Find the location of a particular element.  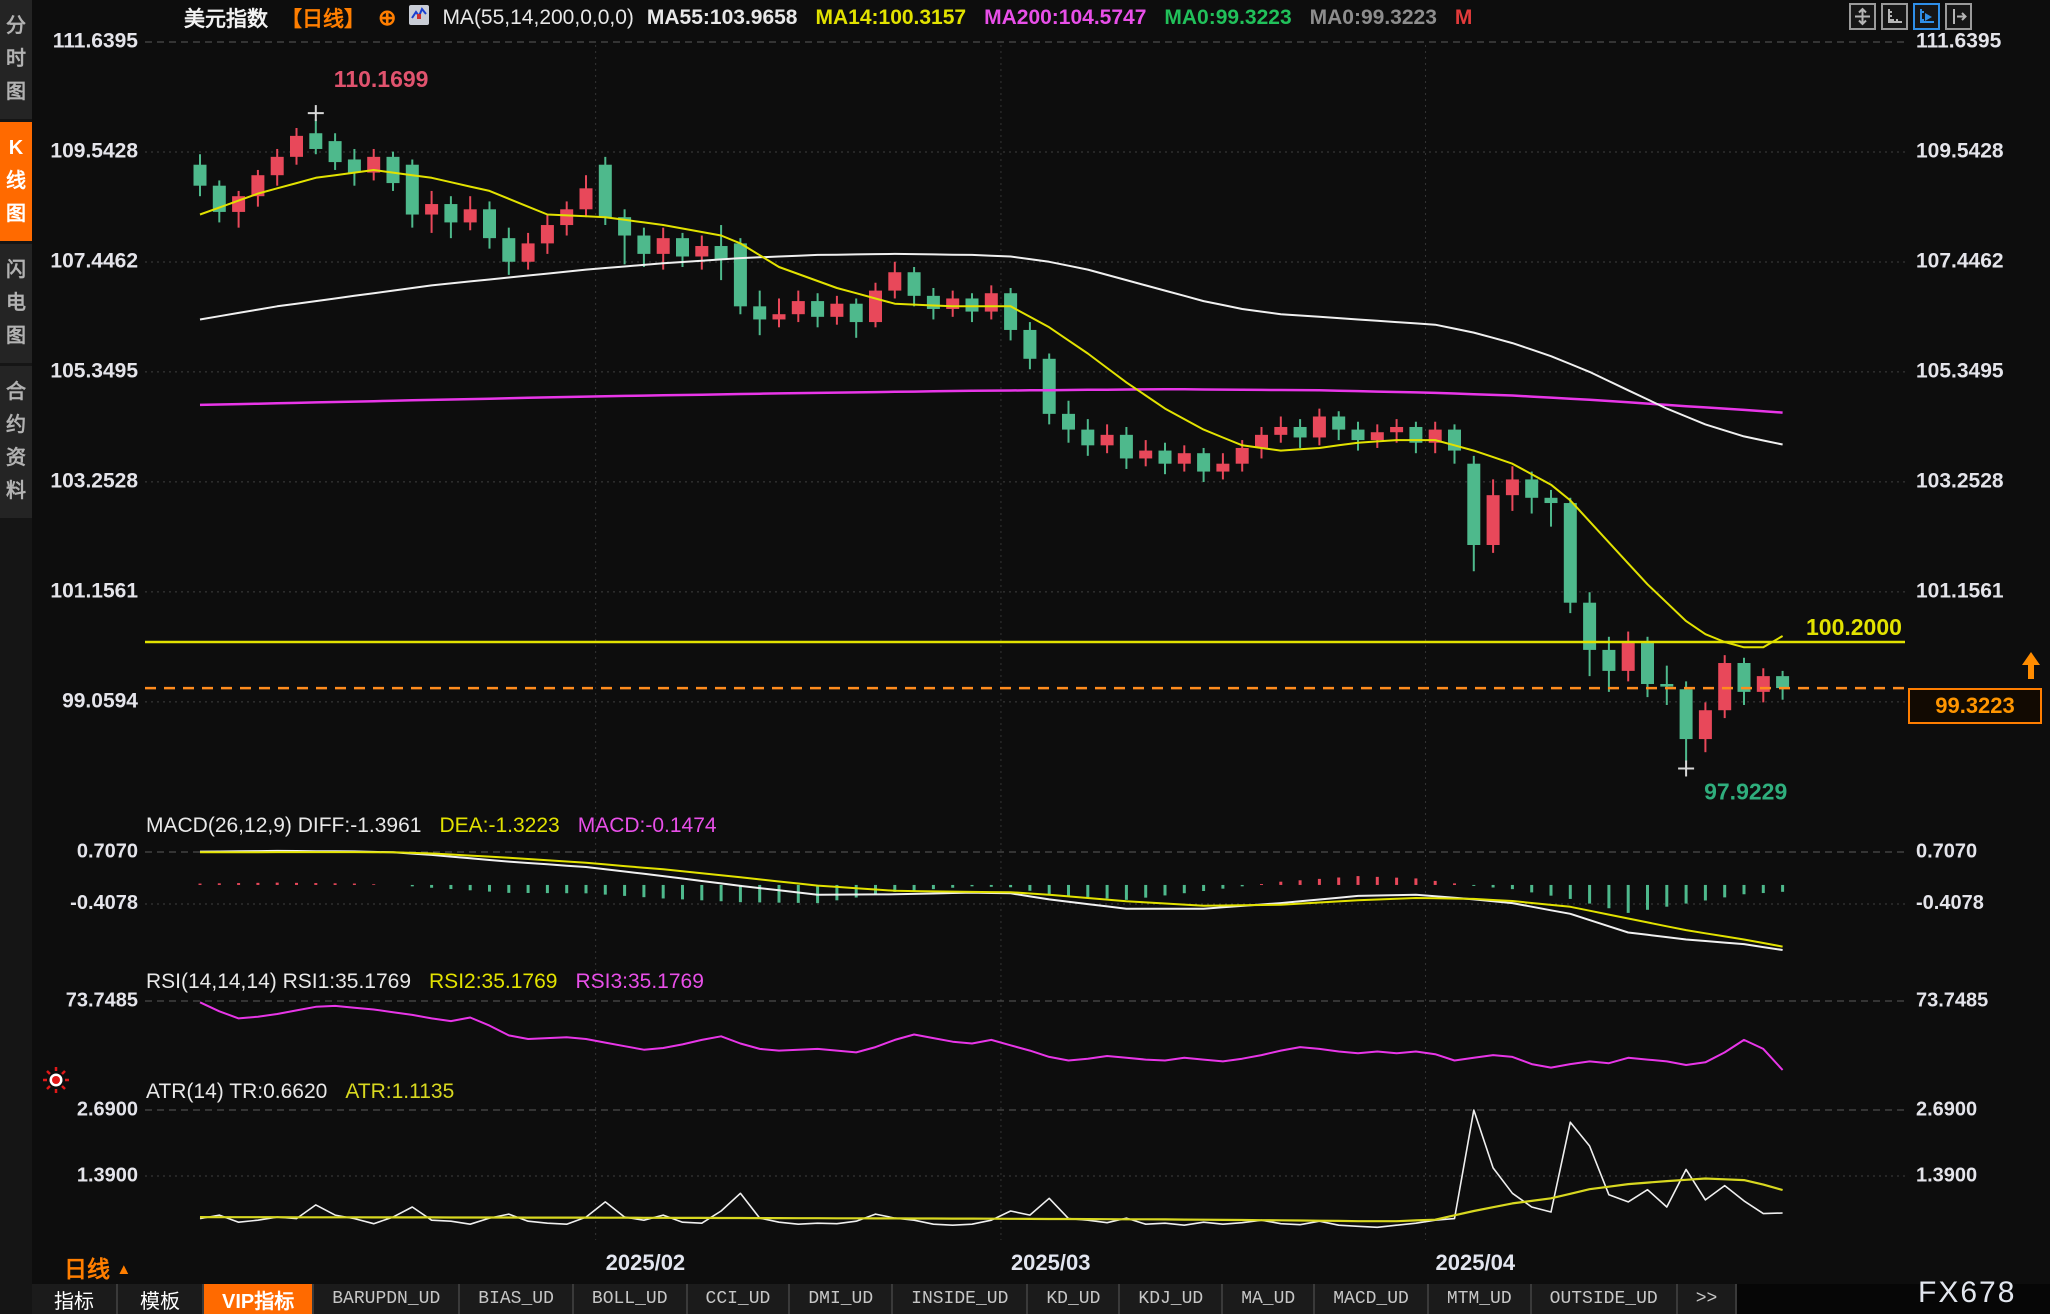

macd-diff-line is located at coordinates (991, 900).